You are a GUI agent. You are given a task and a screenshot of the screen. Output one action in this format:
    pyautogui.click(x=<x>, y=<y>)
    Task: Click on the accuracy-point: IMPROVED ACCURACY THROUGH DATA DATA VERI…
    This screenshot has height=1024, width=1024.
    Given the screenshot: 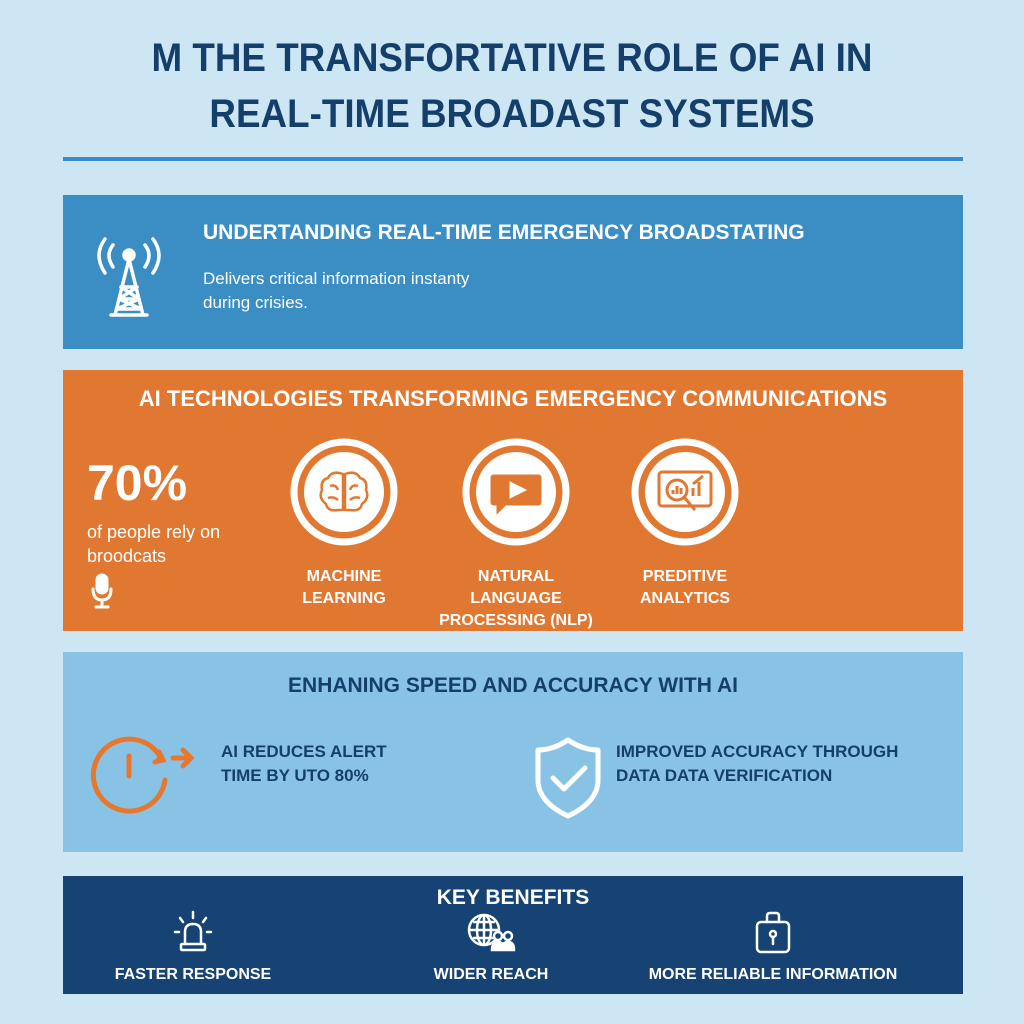 What is the action you would take?
    pyautogui.click(x=757, y=764)
    